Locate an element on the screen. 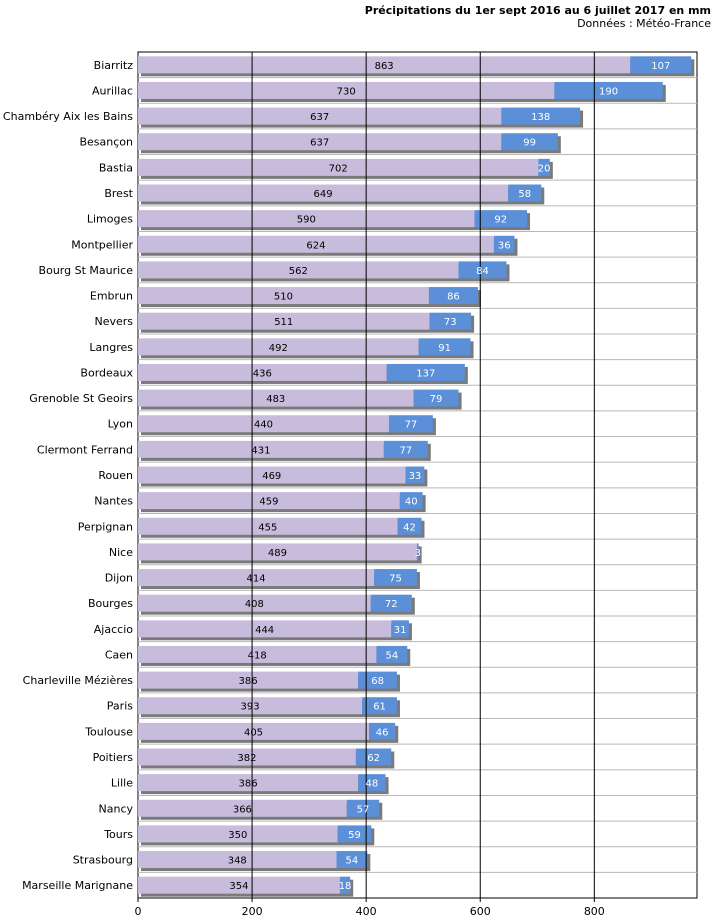 This screenshot has height=922, width=715. data-label-segment-1: 436 is located at coordinates (262, 373).